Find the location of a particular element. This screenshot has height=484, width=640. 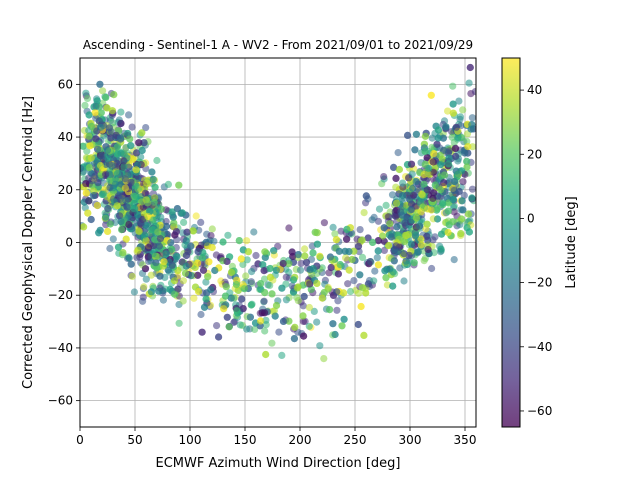

y-tick-label: −40 is located at coordinates (60, 348).